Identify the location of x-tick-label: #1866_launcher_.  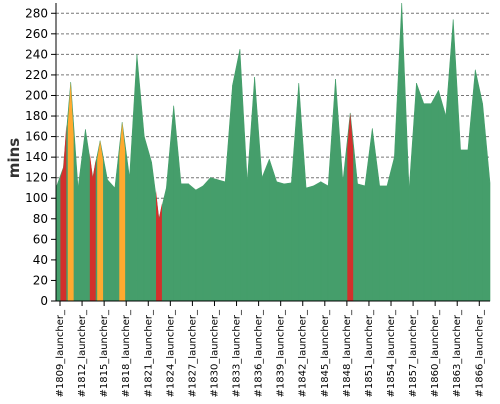
(479, 353).